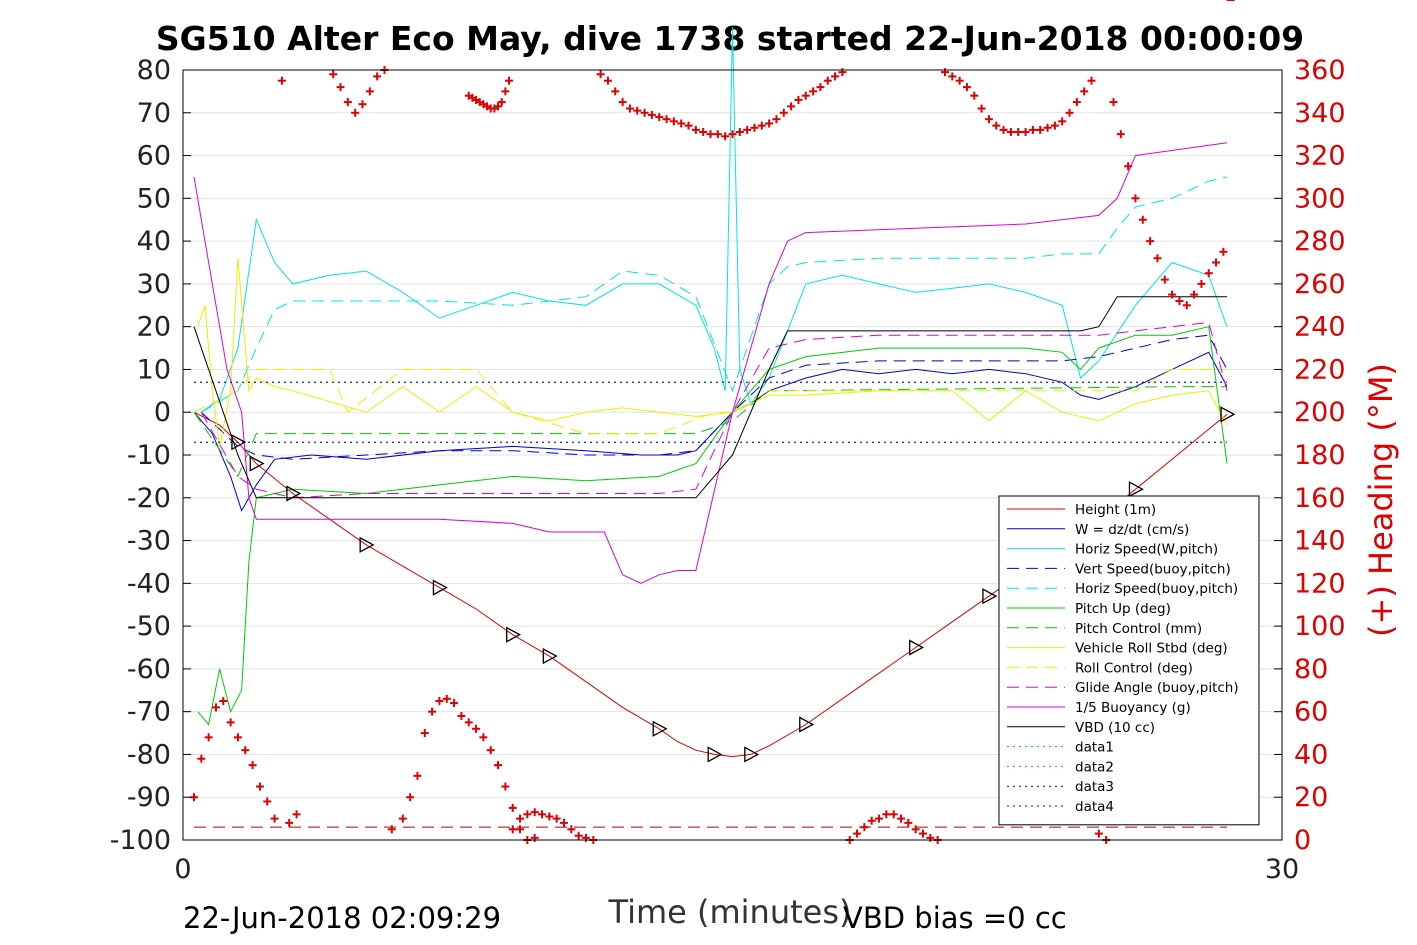  Describe the element at coordinates (1320, 583) in the screenshot. I see `y2-tick-label: 120` at that location.